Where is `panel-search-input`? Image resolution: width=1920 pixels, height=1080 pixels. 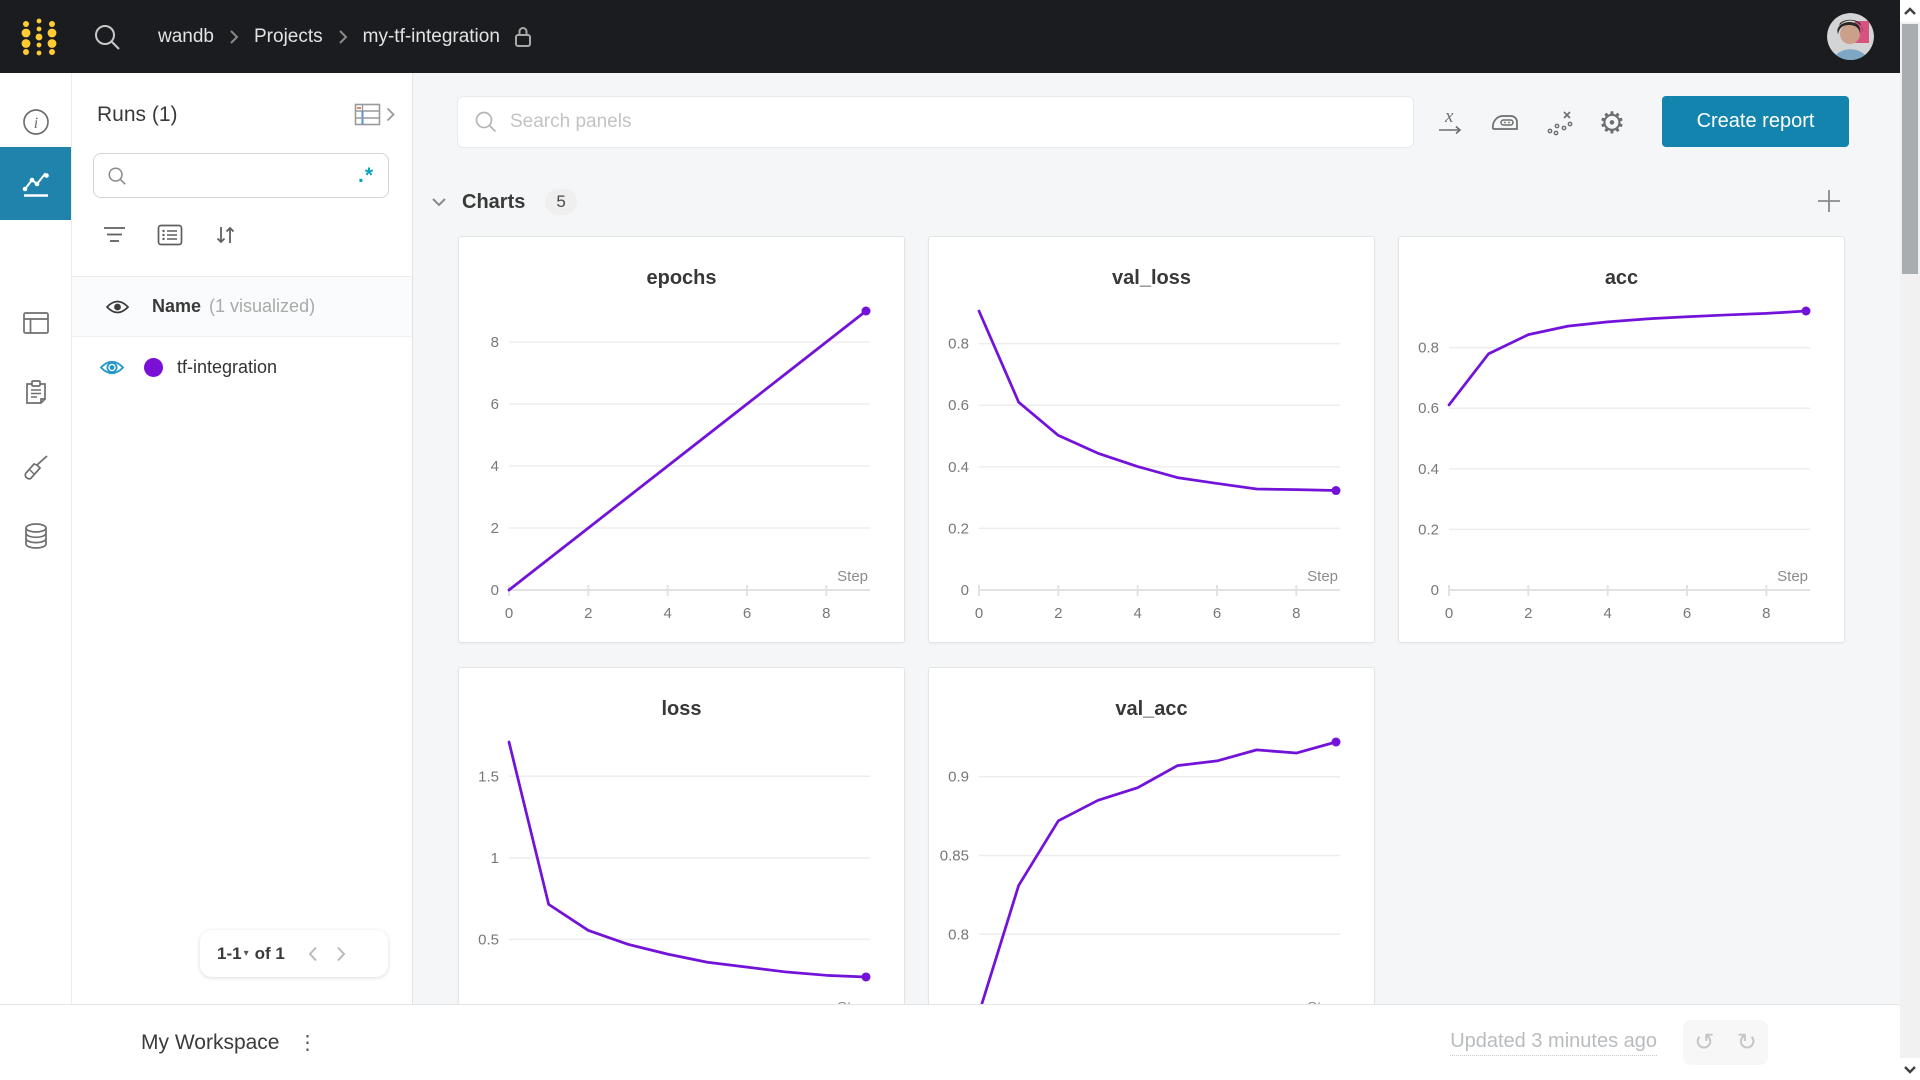 panel-search-input is located at coordinates (961, 122).